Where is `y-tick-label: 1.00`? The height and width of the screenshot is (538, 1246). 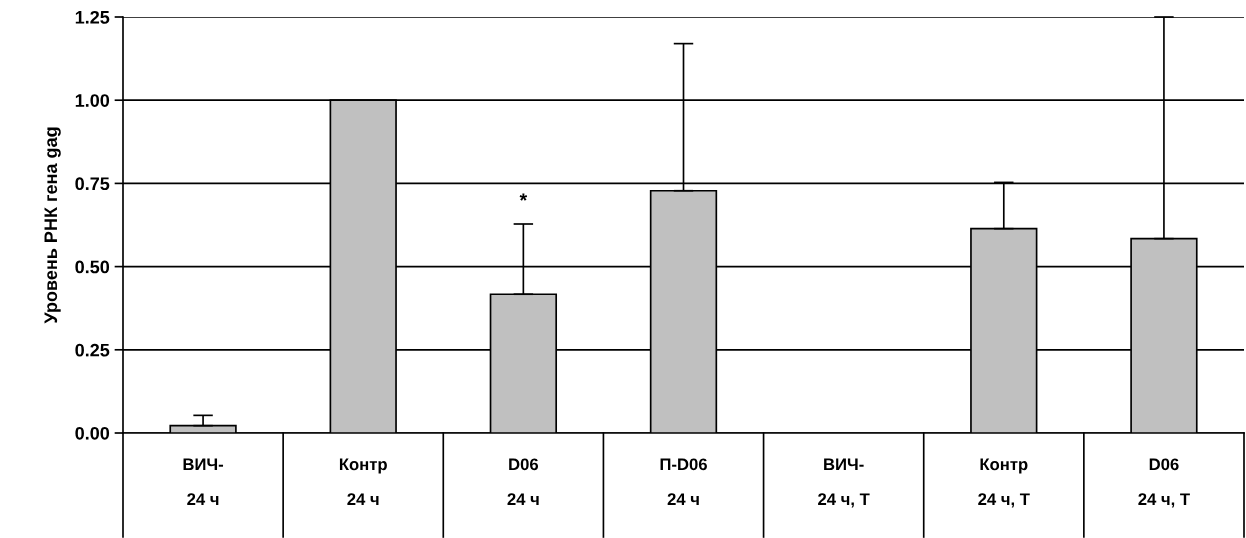
y-tick-label: 1.00 is located at coordinates (92, 100).